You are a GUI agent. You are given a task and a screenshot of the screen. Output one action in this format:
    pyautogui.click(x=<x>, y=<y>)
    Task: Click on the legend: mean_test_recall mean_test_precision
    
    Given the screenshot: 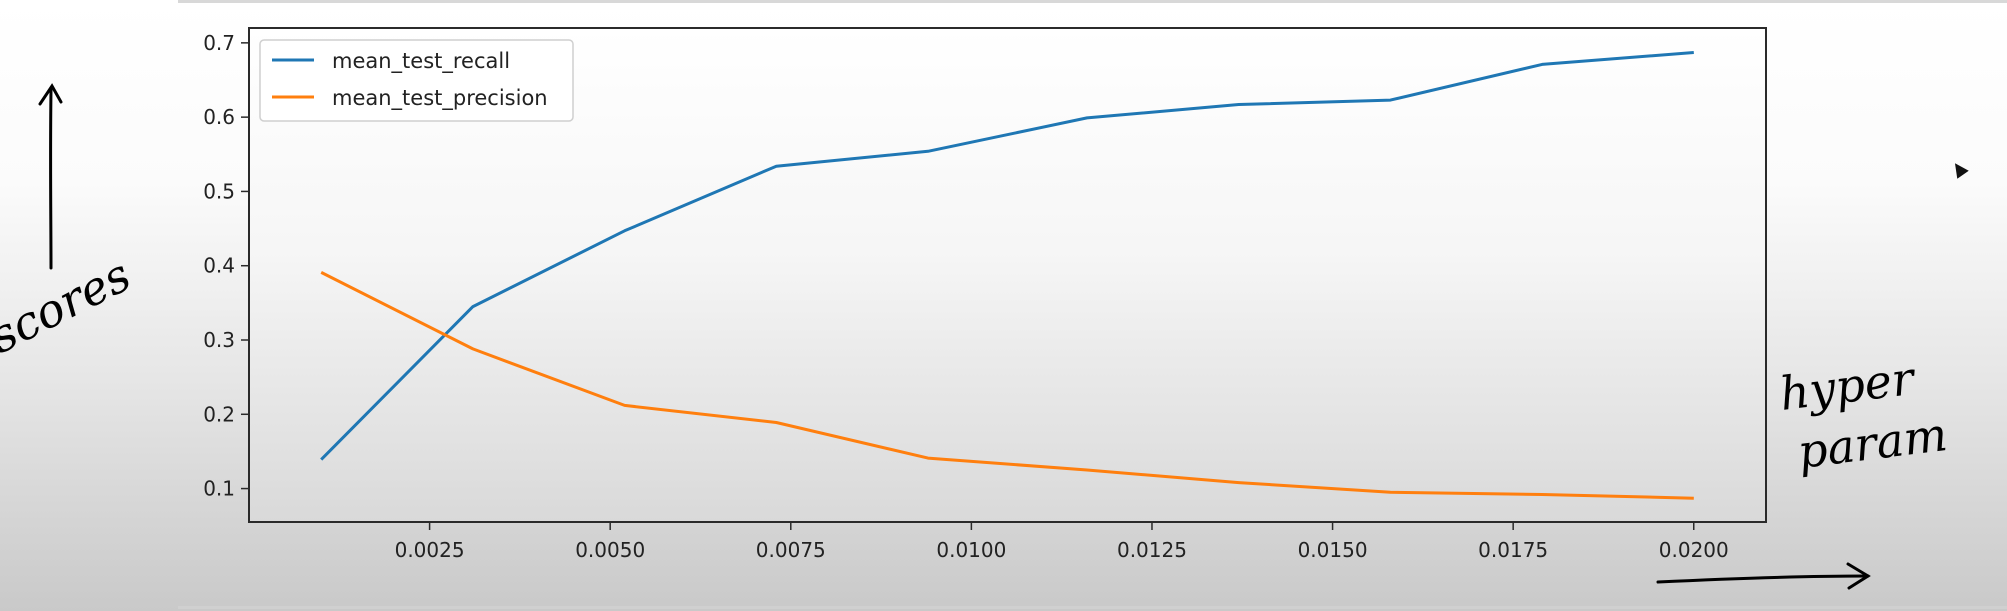 What is the action you would take?
    pyautogui.click(x=416, y=80)
    